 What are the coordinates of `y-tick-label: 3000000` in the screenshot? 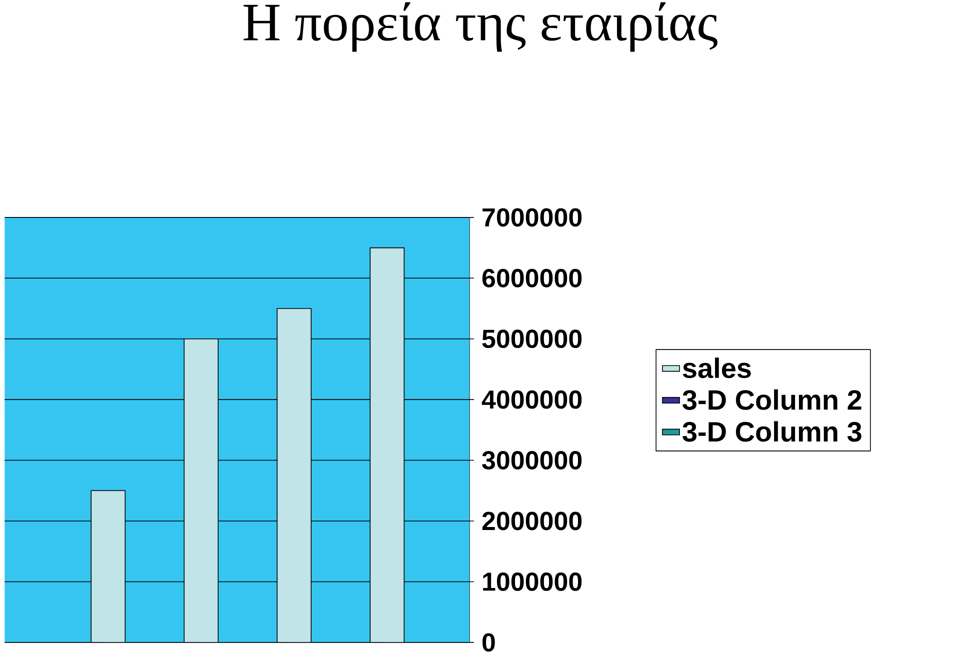 It's located at (532, 460).